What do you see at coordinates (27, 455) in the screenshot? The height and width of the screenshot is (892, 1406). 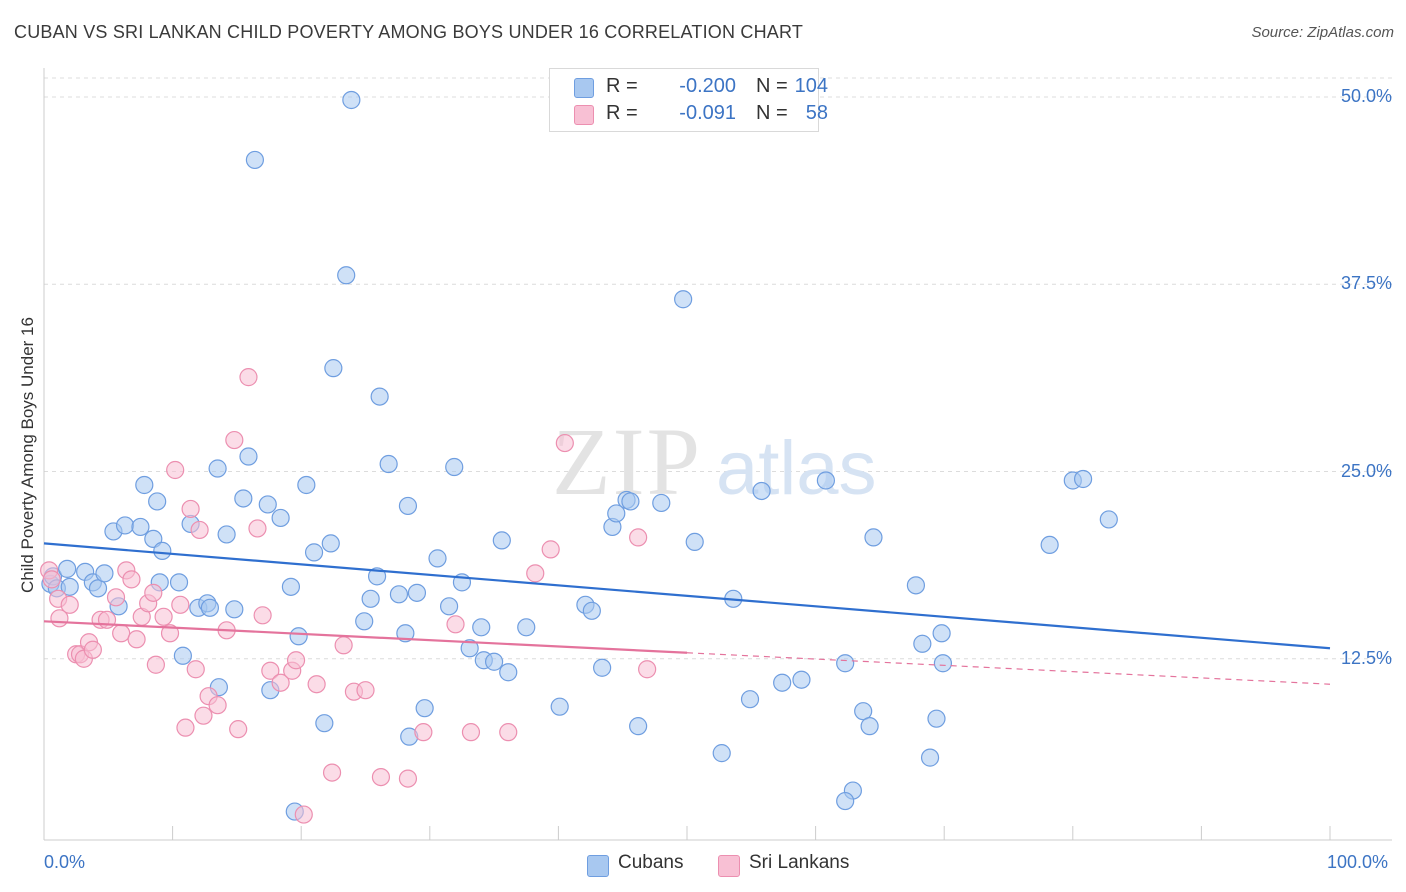 I see `y-axis-label: Child Poverty Among Boys Under 16` at bounding box center [27, 455].